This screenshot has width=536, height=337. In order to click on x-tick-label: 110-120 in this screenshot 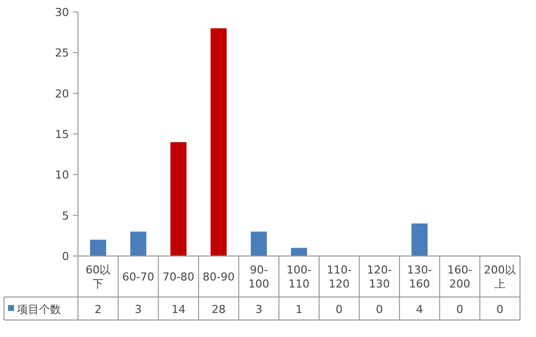, I will do `click(339, 277)`.